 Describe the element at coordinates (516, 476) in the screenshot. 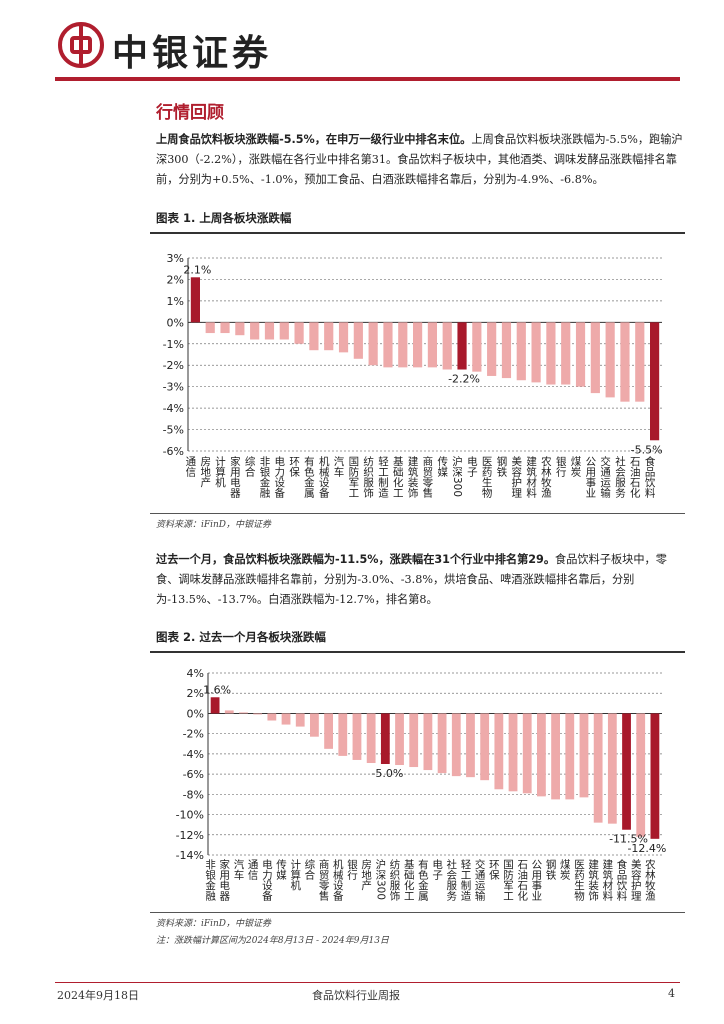

I see `x-tick-label: 美容护理` at that location.